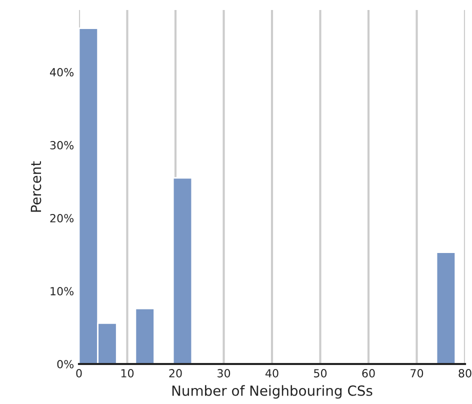 The width and height of the screenshot is (472, 404). Describe the element at coordinates (368, 373) in the screenshot. I see `x-tick-label: 60` at that location.